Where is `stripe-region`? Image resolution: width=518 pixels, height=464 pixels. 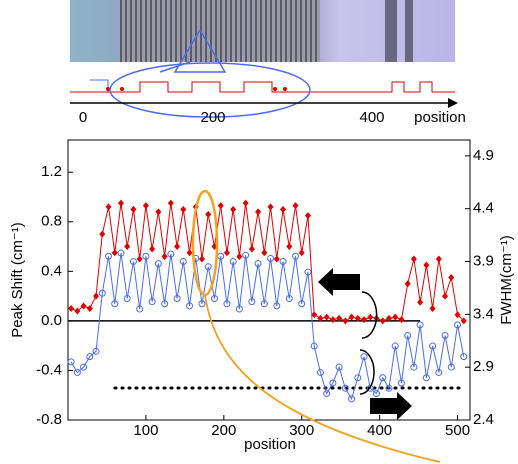
stripe-region is located at coordinates (220, 31).